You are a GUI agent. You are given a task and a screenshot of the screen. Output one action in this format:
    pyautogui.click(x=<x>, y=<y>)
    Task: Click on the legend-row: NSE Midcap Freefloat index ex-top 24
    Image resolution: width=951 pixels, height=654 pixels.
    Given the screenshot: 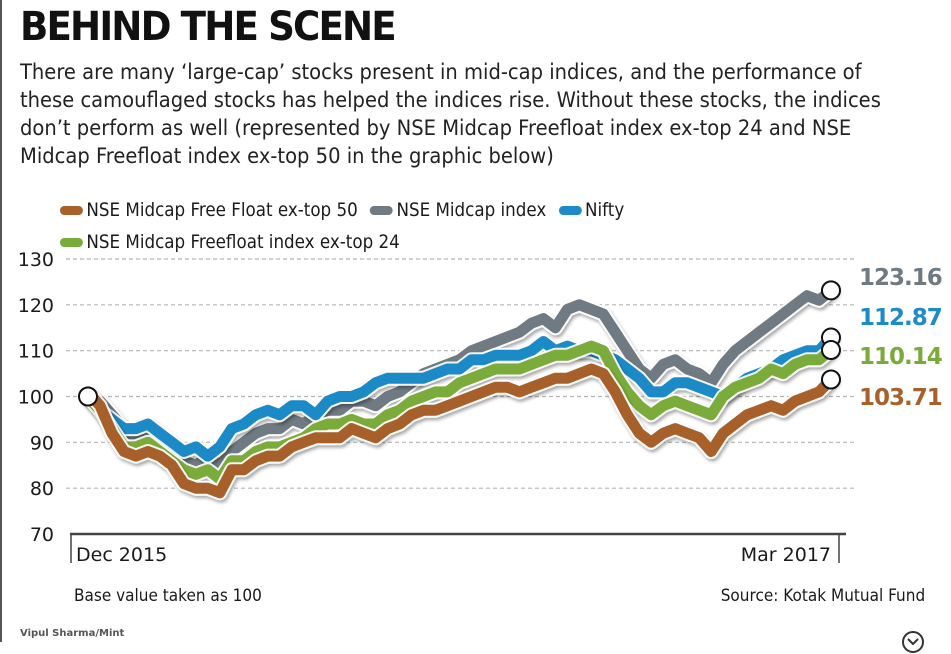 What is the action you would take?
    pyautogui.click(x=348, y=242)
    